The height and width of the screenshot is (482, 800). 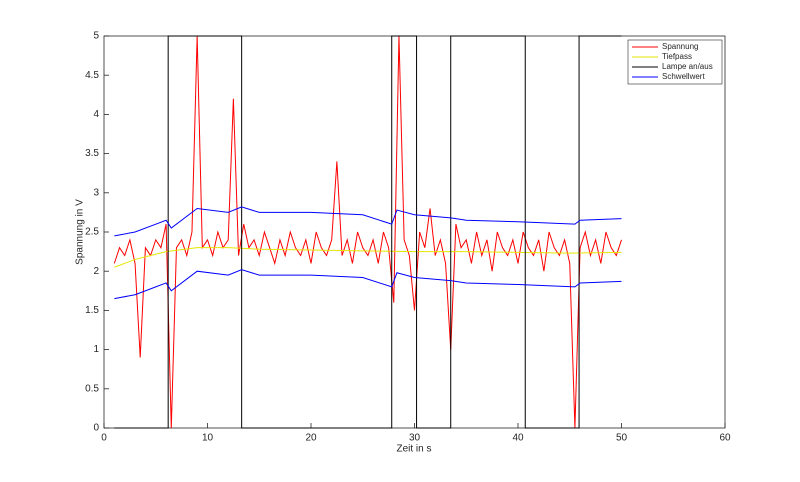 I want to click on y-tick-label: 1, so click(x=96, y=349).